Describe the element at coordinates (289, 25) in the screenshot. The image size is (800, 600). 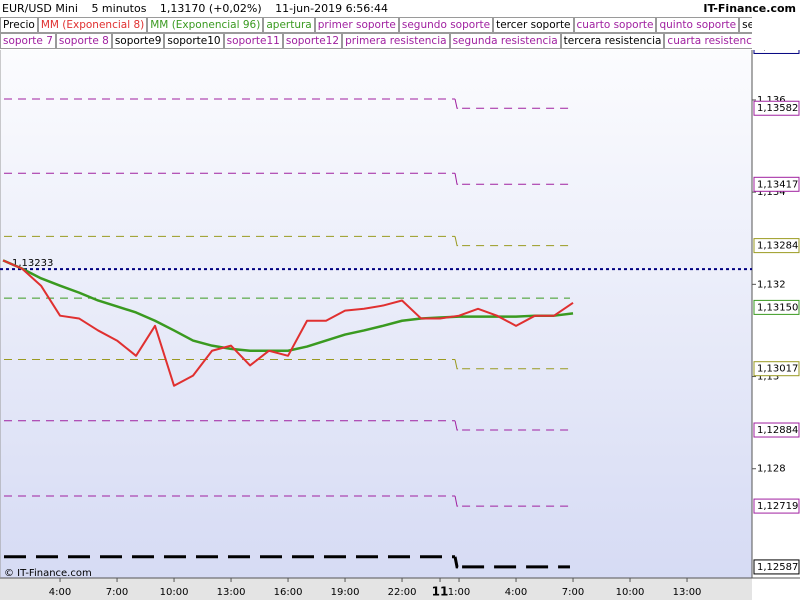
I see `legend-entry: apertura` at that location.